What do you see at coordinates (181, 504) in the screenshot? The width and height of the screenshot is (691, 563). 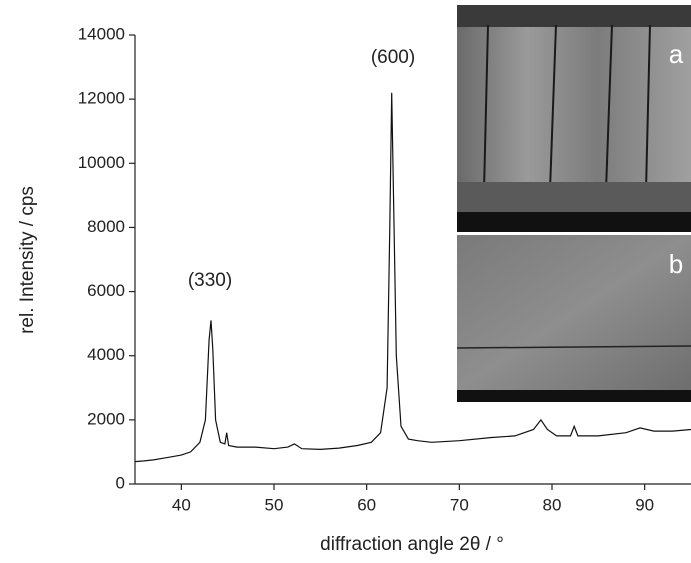 I see `x-tick-label: 40` at bounding box center [181, 504].